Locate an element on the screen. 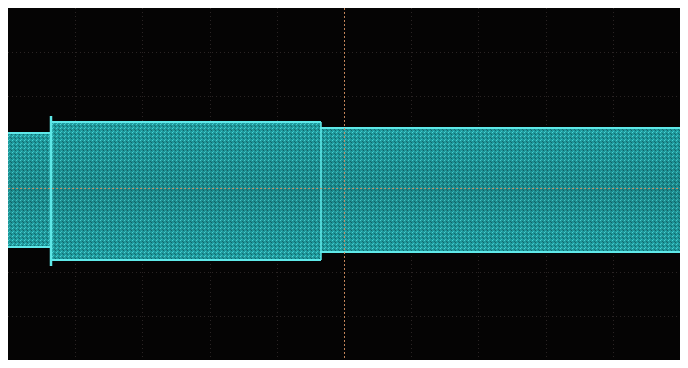  trace-segment-1-shade is located at coordinates (30, 190).